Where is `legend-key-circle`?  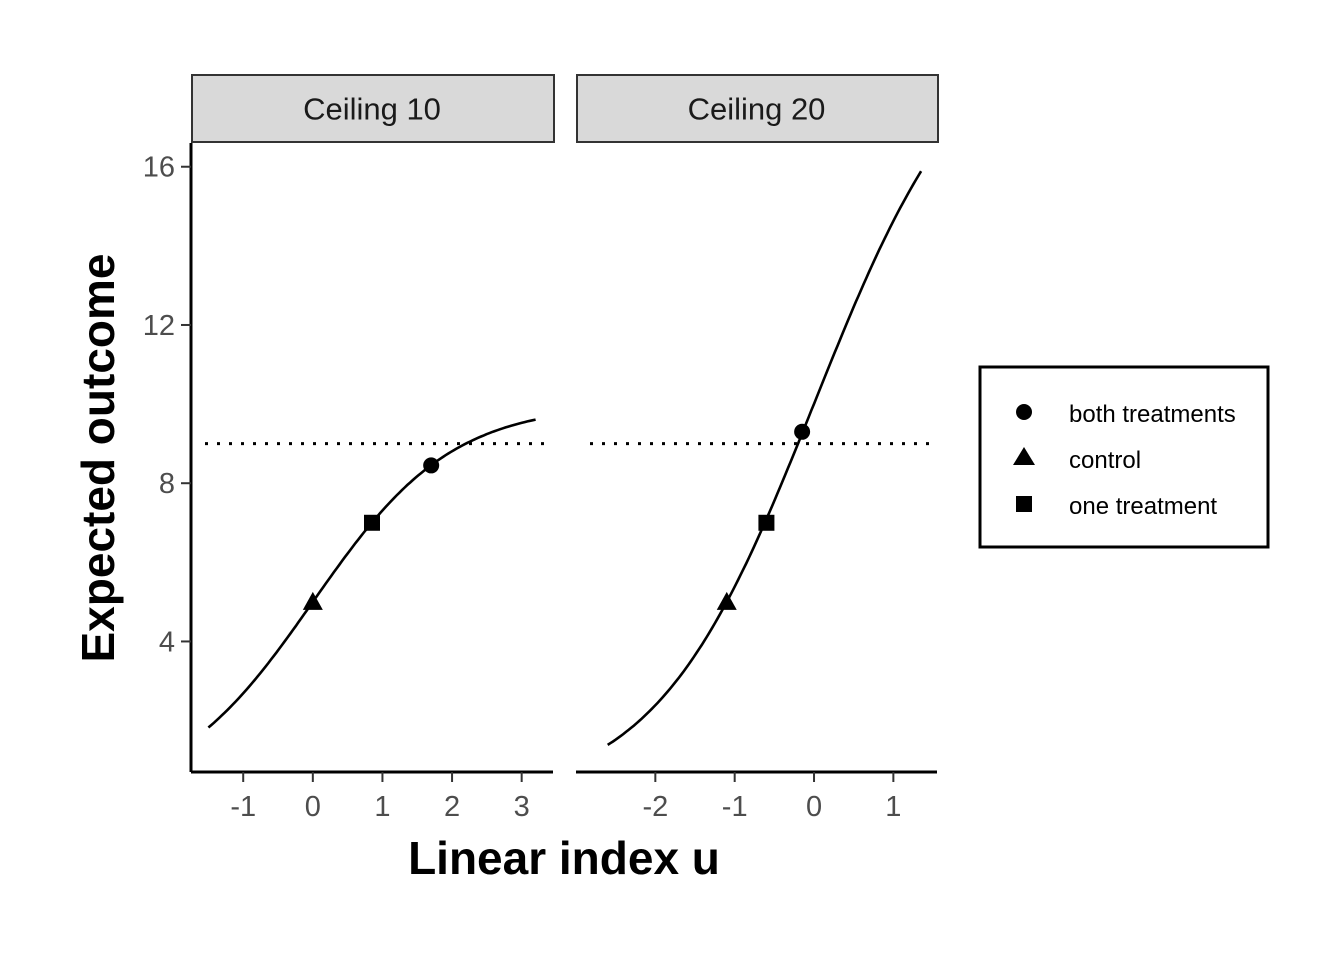 legend-key-circle is located at coordinates (1024, 412).